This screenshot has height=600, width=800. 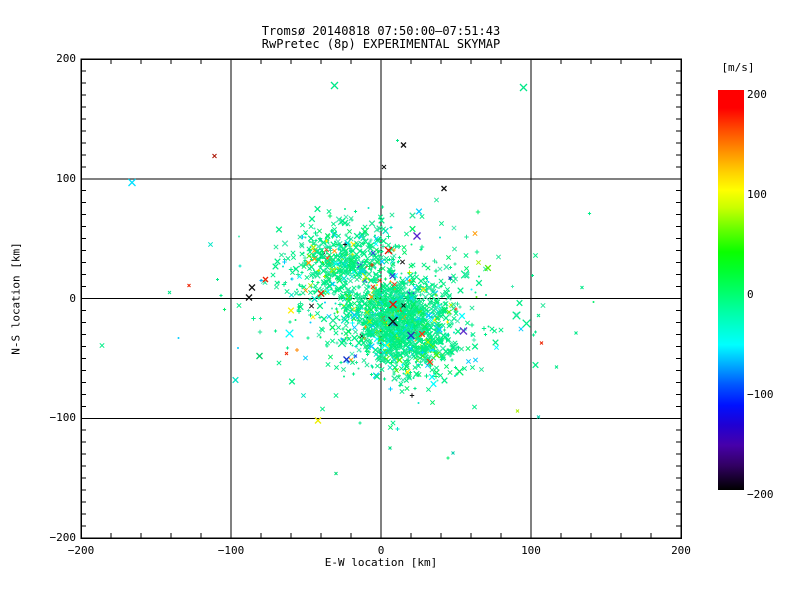 I want to click on colorbar-tick-label: 200, so click(x=757, y=94).